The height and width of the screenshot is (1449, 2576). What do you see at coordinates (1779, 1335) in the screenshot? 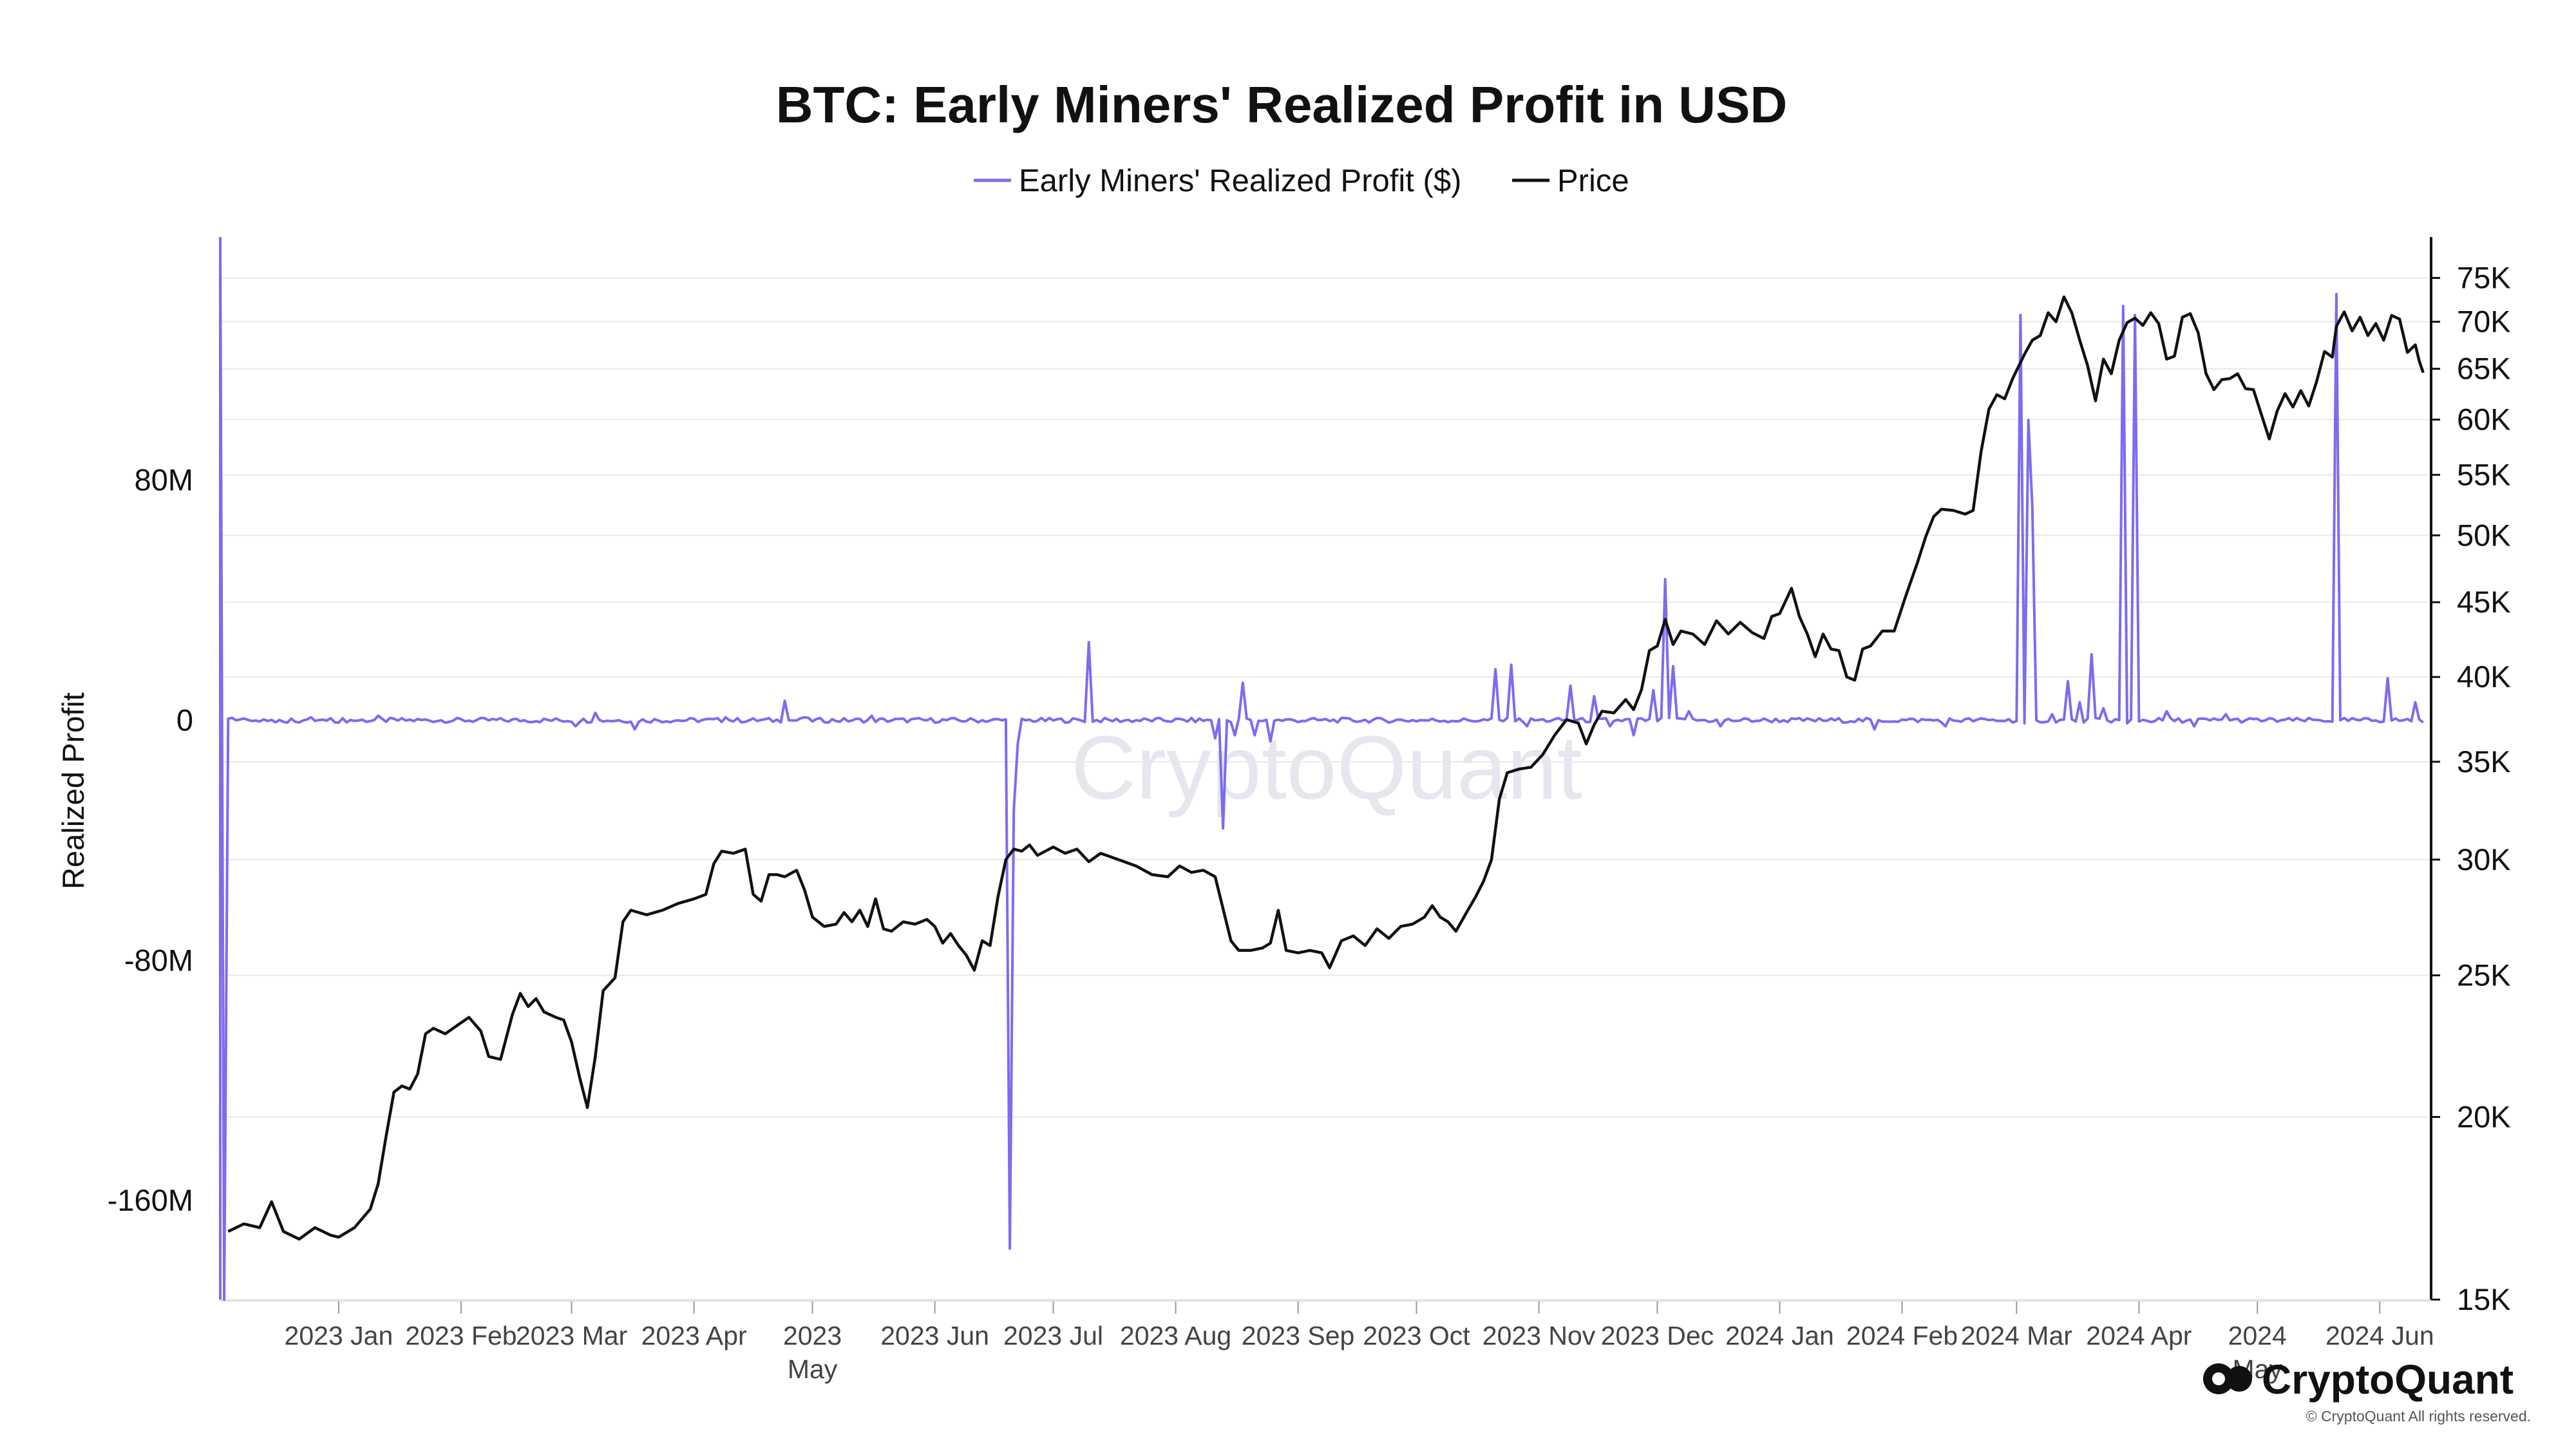
I see `x-tick-label: 2024 Jan` at bounding box center [1779, 1335].